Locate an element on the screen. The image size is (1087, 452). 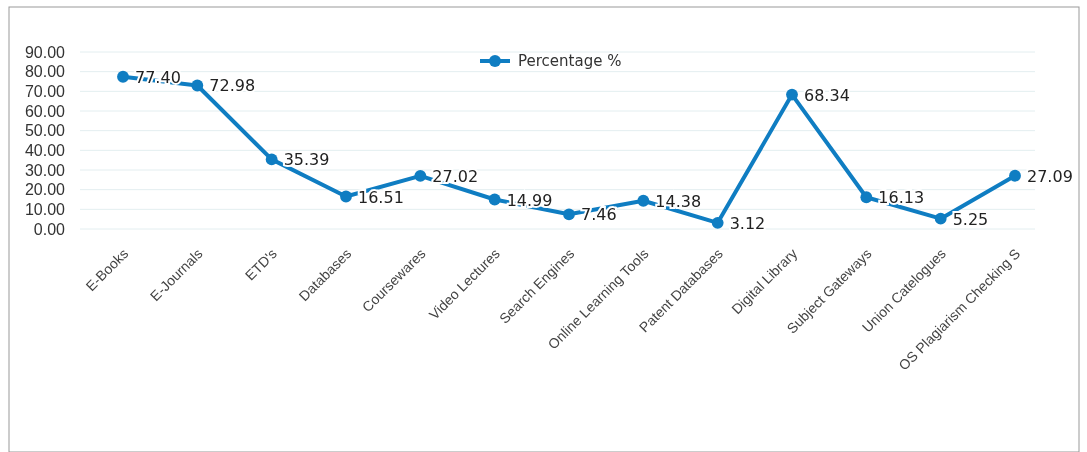
y-tick-label: 60.00 is located at coordinates (45, 111).